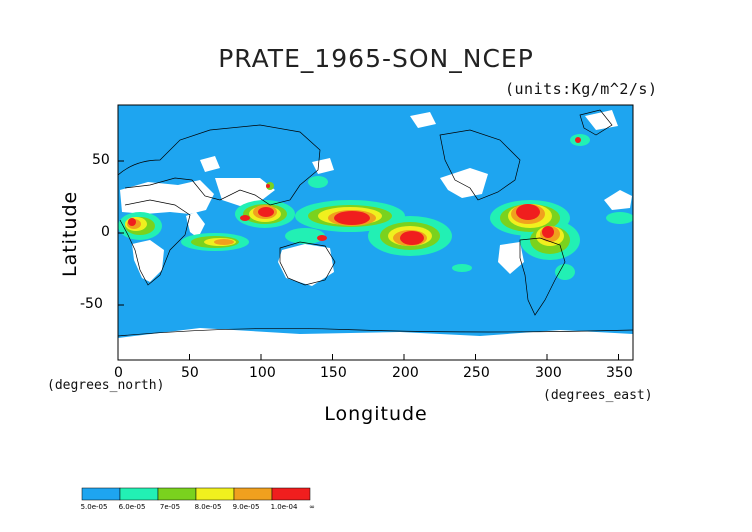 The height and width of the screenshot is (532, 752). Describe the element at coordinates (333, 373) in the screenshot. I see `x-tick-150: 150` at that location.